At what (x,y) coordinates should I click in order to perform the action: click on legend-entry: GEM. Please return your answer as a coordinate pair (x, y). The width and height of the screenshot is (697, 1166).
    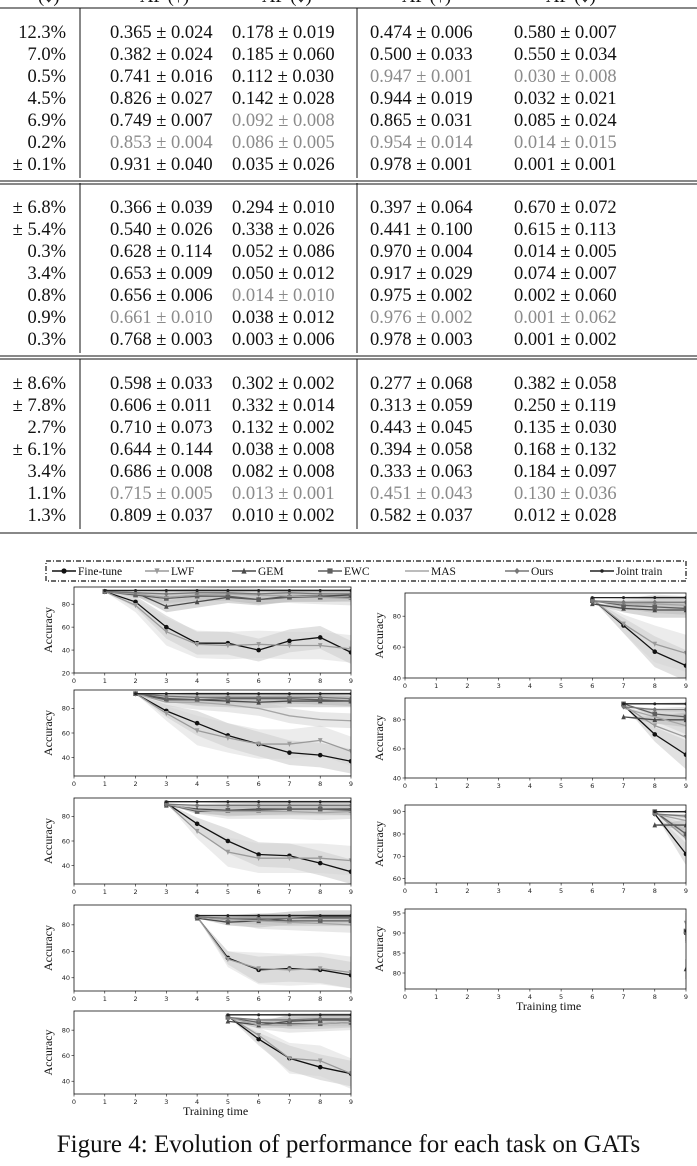
    Looking at the image, I should click on (258, 572).